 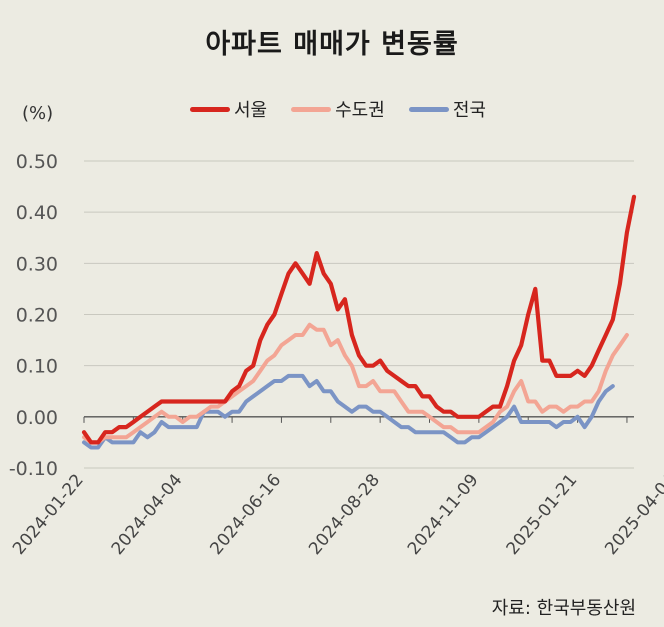 I want to click on chart-title: 아파트 매매가 변동률, so click(x=332, y=44).